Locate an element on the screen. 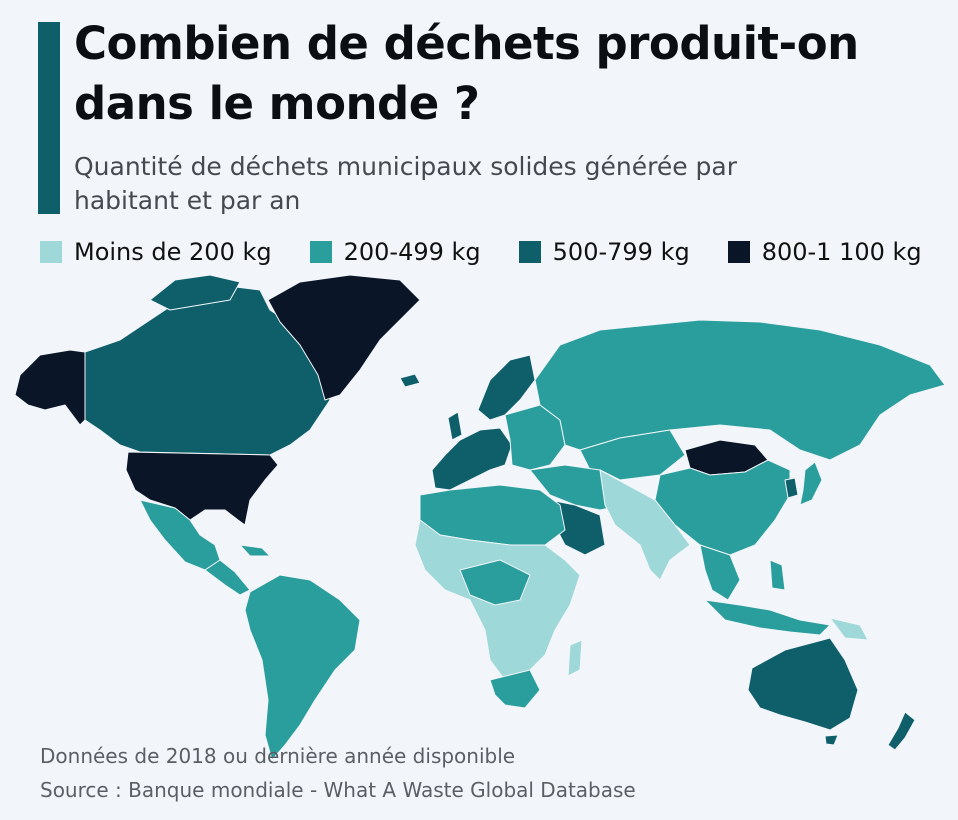 Image resolution: width=958 pixels, height=820 pixels. region-korea is located at coordinates (791, 488).